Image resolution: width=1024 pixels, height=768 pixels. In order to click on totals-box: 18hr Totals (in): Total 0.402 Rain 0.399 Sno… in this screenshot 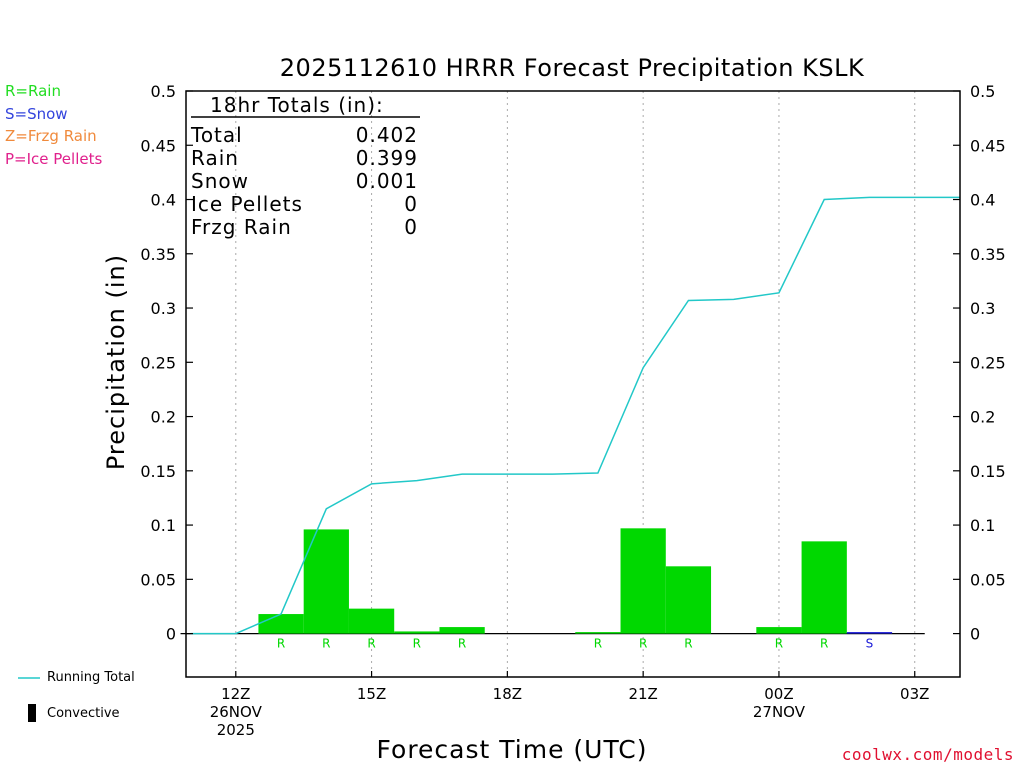, I will do `click(305, 166)`.